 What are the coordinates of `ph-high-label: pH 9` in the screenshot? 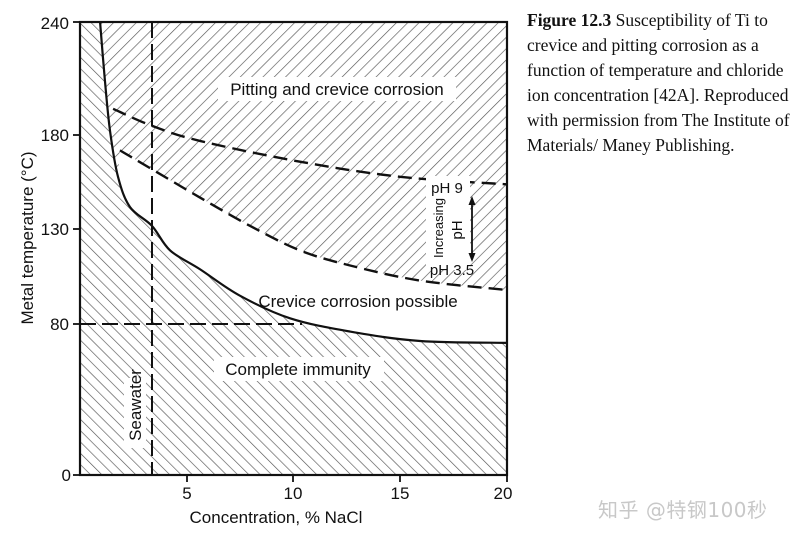 It's located at (447, 188).